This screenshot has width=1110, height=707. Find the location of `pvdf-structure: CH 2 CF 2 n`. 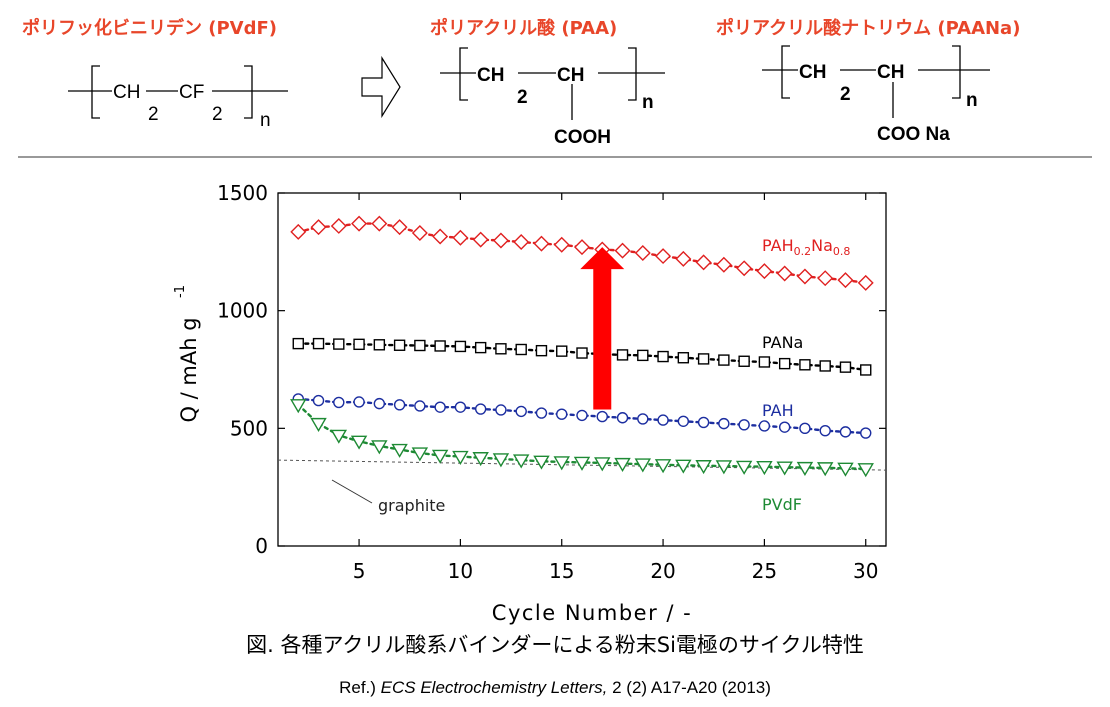

pvdf-structure: CH 2 CF 2 n is located at coordinates (178, 98).